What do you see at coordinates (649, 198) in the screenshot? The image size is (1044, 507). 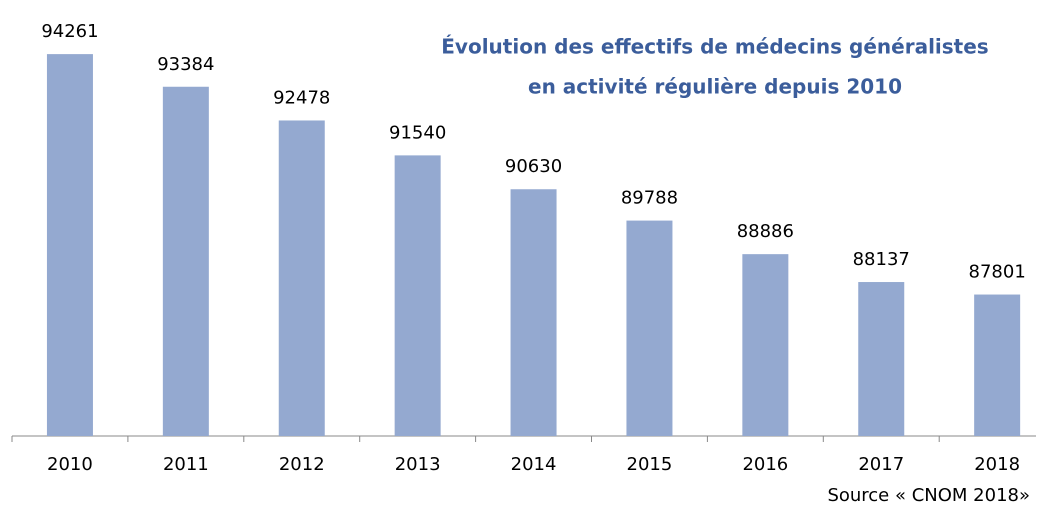 I see `data-label: 89788` at bounding box center [649, 198].